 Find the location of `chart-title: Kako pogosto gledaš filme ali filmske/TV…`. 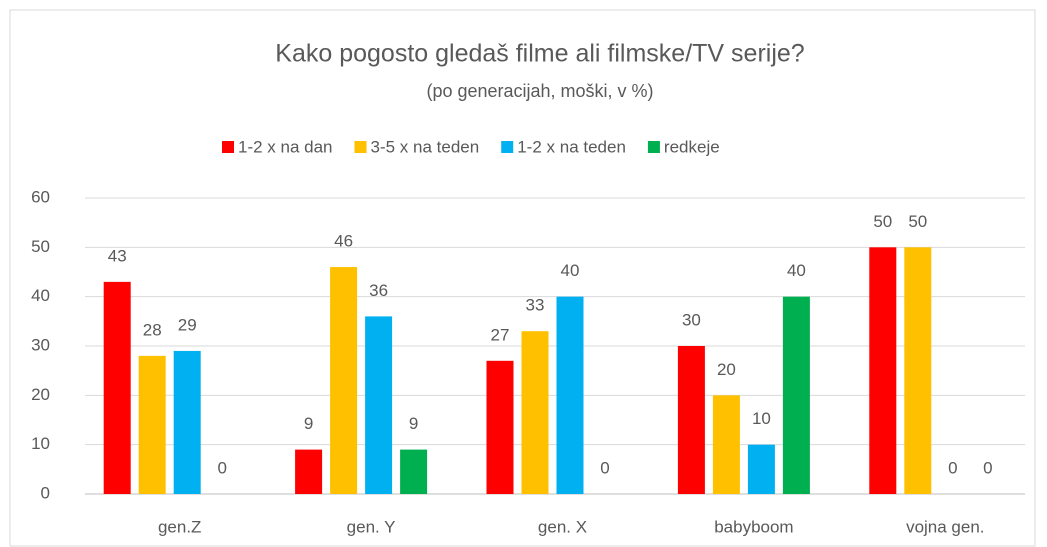

chart-title: Kako pogosto gledaš filme ali filmske/TV… is located at coordinates (539, 54).